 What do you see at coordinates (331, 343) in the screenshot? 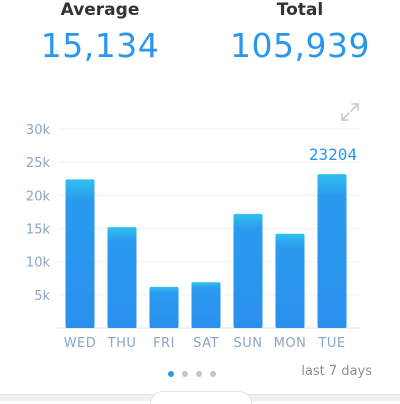
I see `x-tick-label: TUE` at bounding box center [331, 343].